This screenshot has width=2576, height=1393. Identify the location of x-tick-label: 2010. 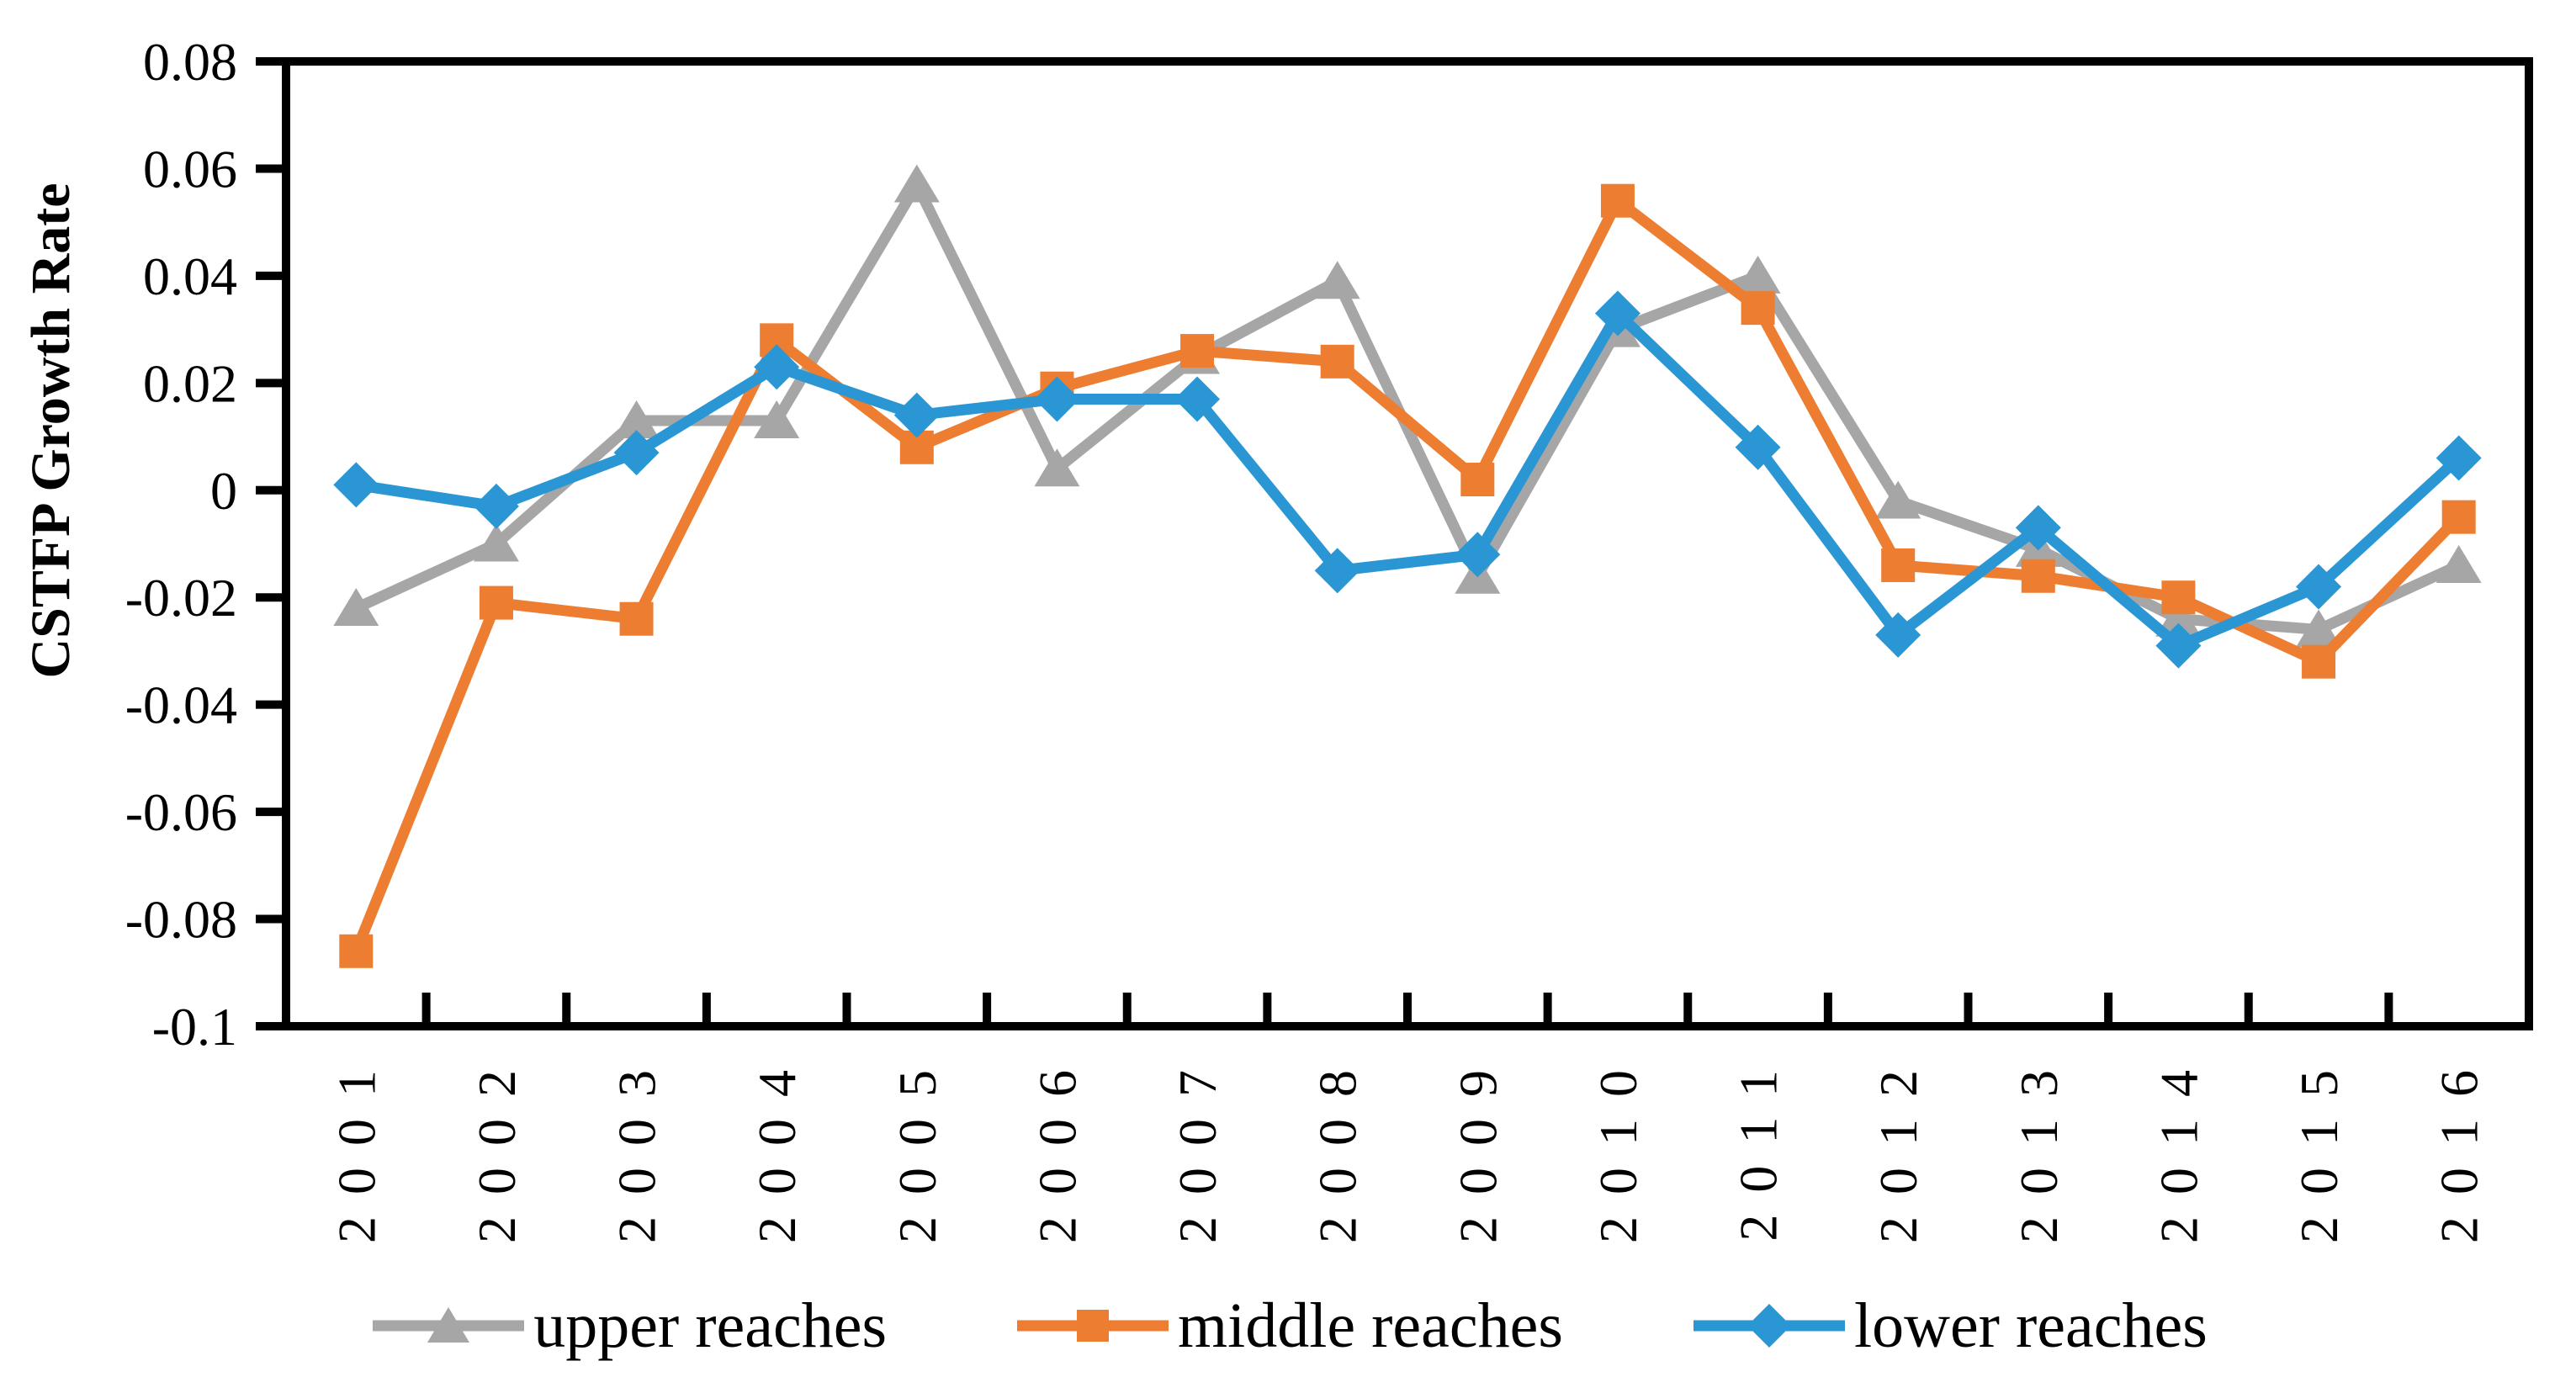
(1618, 1145).